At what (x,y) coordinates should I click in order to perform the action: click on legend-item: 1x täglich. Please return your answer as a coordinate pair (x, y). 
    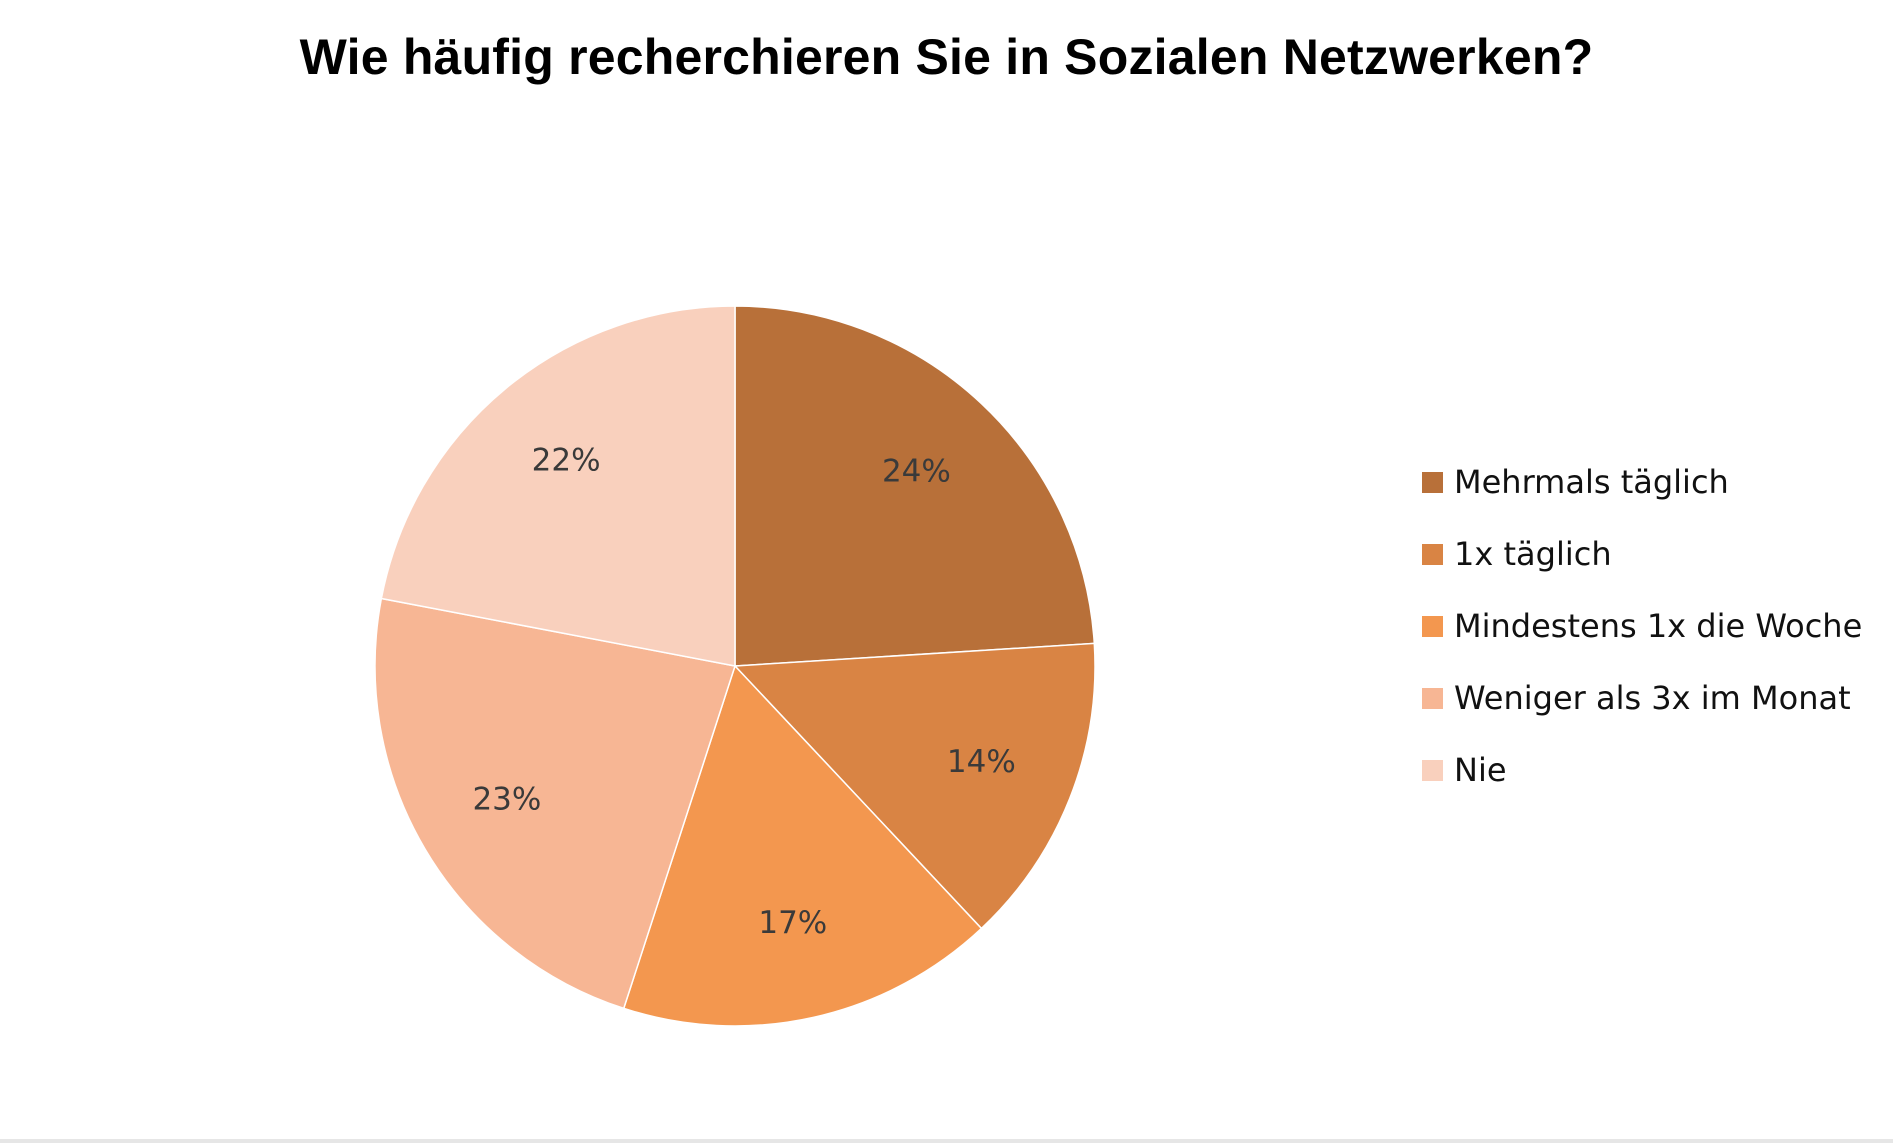
    Looking at the image, I should click on (1642, 554).